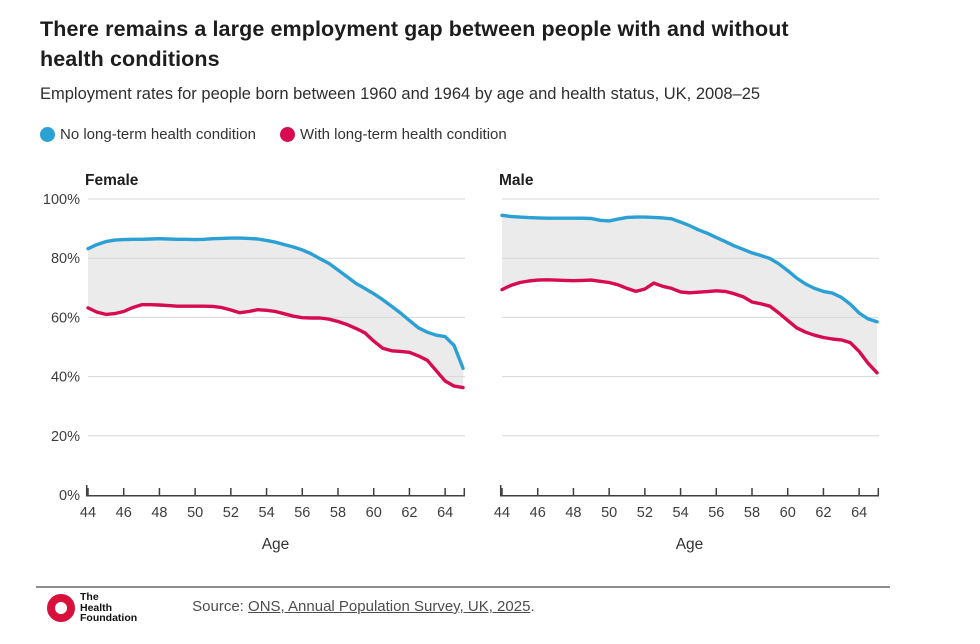 This screenshot has height=644, width=980. What do you see at coordinates (112, 180) in the screenshot?
I see `panel-title-female: Female` at bounding box center [112, 180].